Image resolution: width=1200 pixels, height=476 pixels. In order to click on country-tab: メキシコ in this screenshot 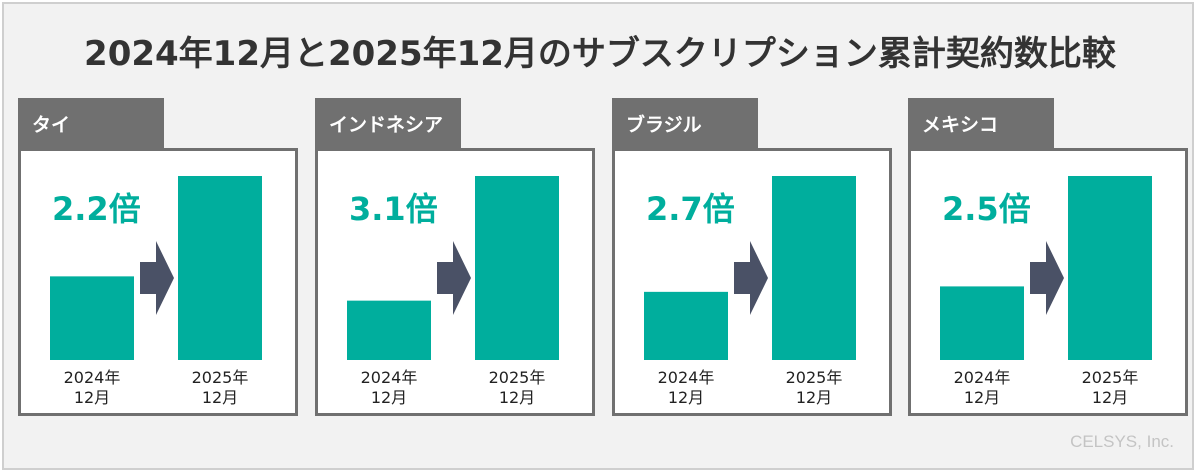, I will do `click(981, 123)`.